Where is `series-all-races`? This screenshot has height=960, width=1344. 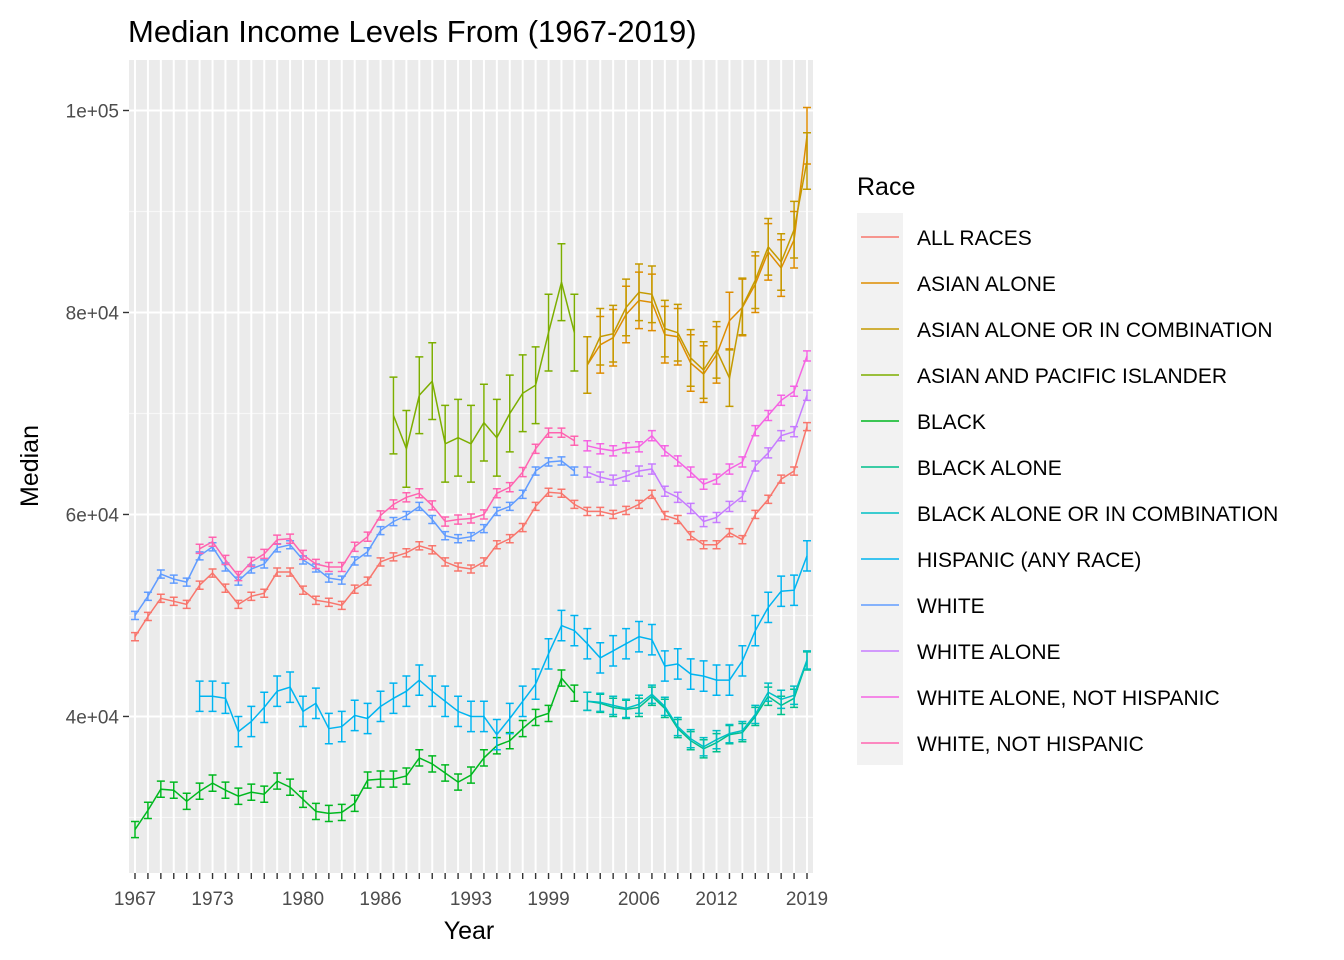
series-all-races is located at coordinates (471, 531).